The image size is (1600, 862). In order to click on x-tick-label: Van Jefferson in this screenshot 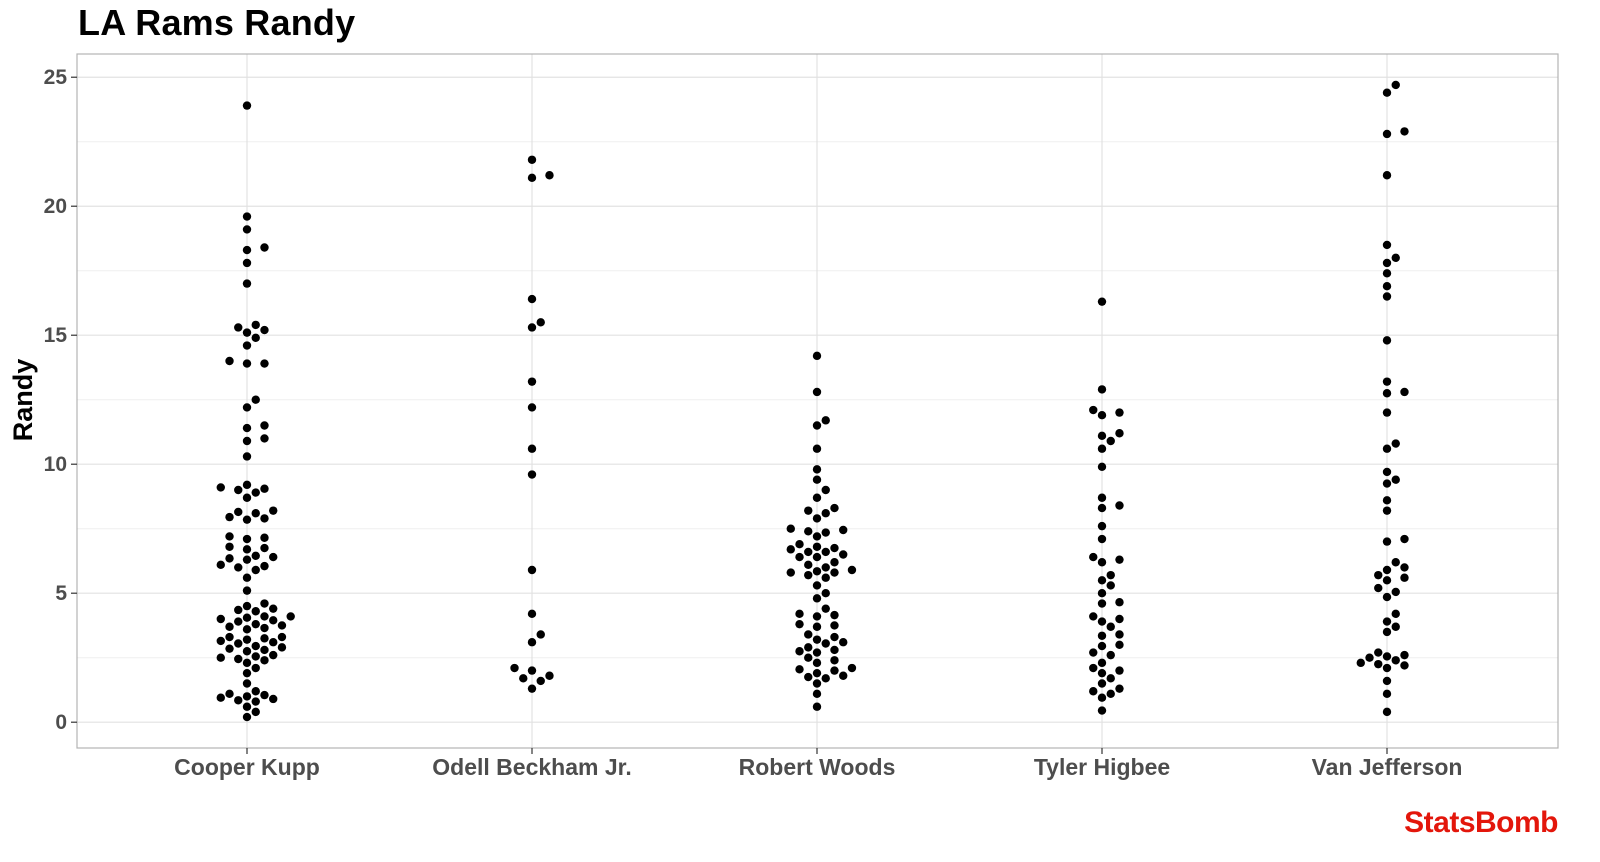, I will do `click(1387, 767)`.